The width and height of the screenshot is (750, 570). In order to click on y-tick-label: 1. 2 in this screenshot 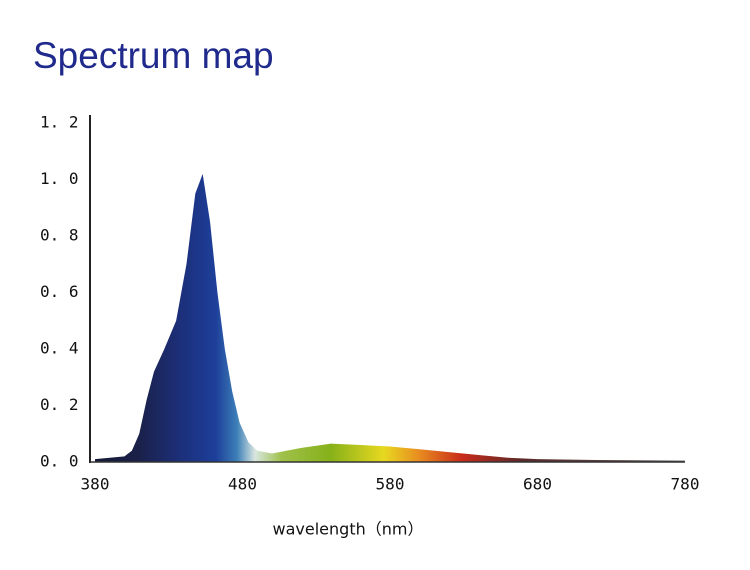, I will do `click(59, 122)`.